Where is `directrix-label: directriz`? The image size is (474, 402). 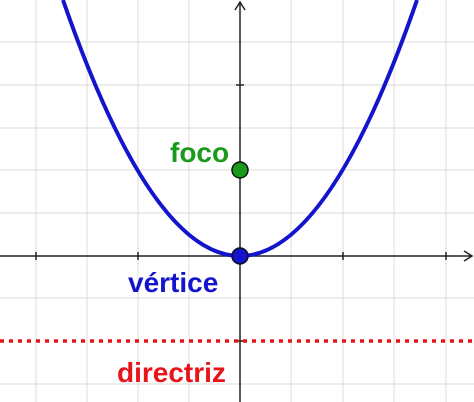
directrix-label: directriz is located at coordinates (171, 372).